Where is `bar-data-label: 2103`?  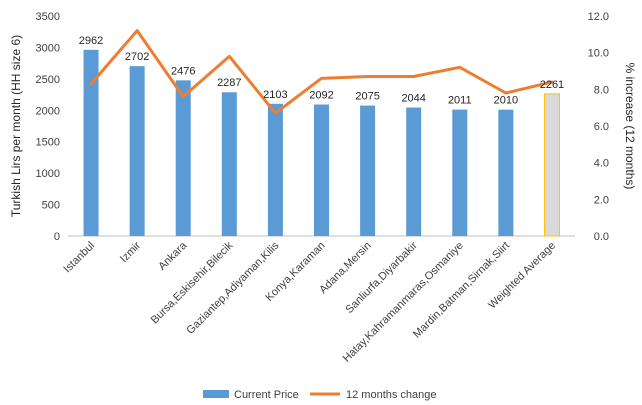
bar-data-label: 2103 is located at coordinates (275, 95).